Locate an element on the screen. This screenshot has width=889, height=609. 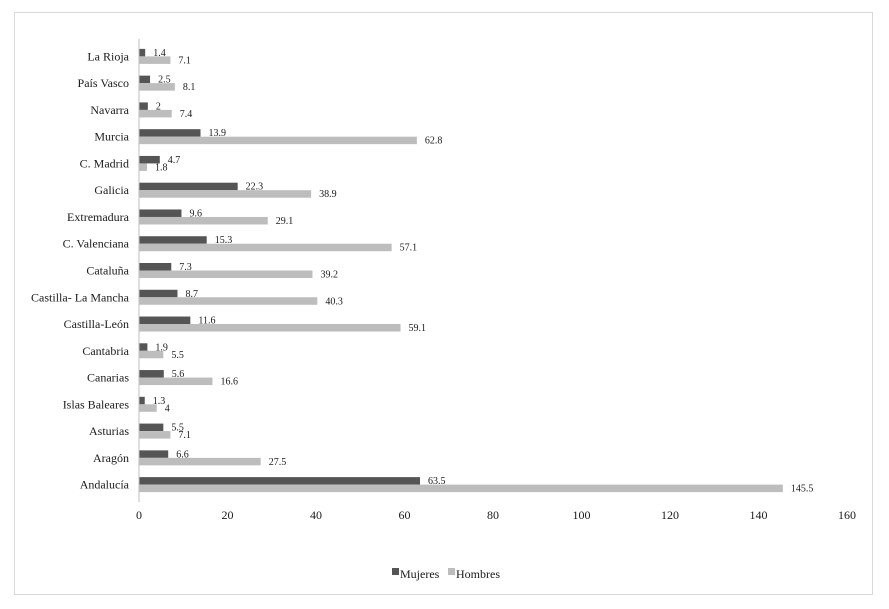
data-label-hombres: 27.5 is located at coordinates (278, 462).